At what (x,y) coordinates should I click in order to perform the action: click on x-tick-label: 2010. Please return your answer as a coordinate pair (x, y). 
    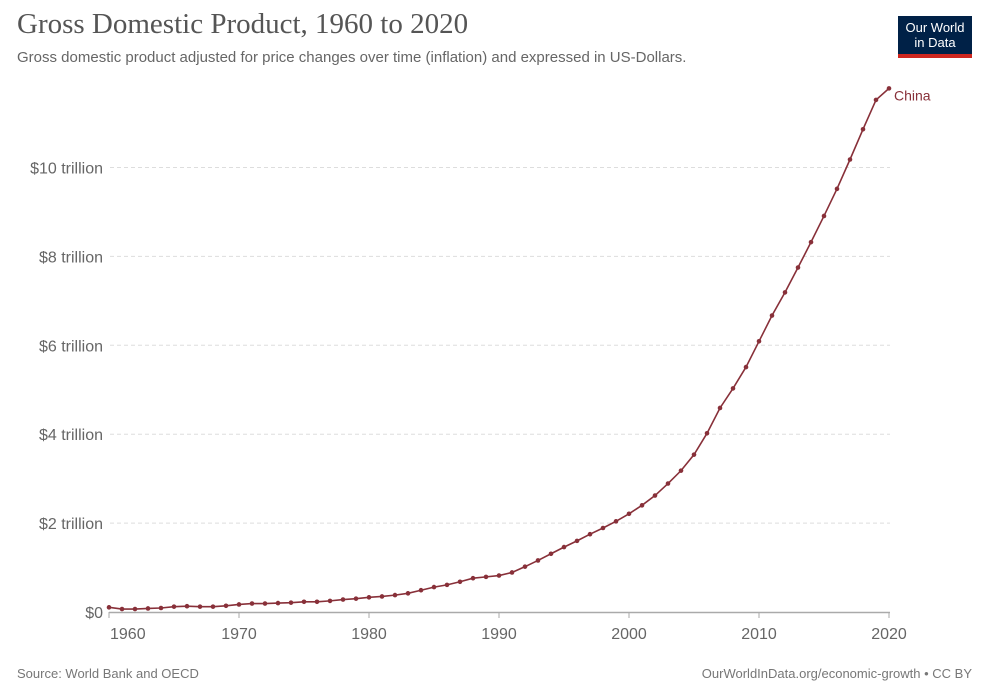
    Looking at the image, I should click on (759, 634).